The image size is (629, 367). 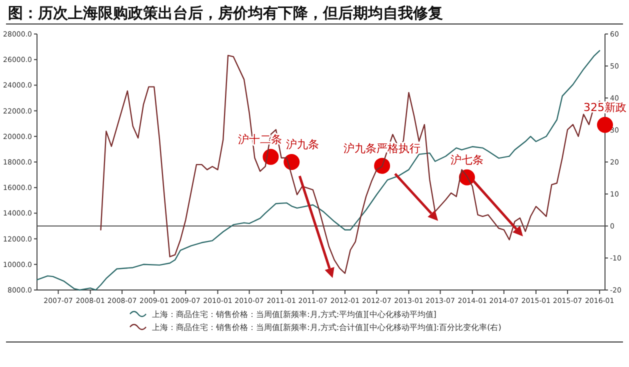 What do you see at coordinates (294, 314) in the screenshot?
I see `legend-label: 上海：商品住宅：销售价格：当周值[新频率:月,方式:平均值][中心化移动平均值]` at bounding box center [294, 314].